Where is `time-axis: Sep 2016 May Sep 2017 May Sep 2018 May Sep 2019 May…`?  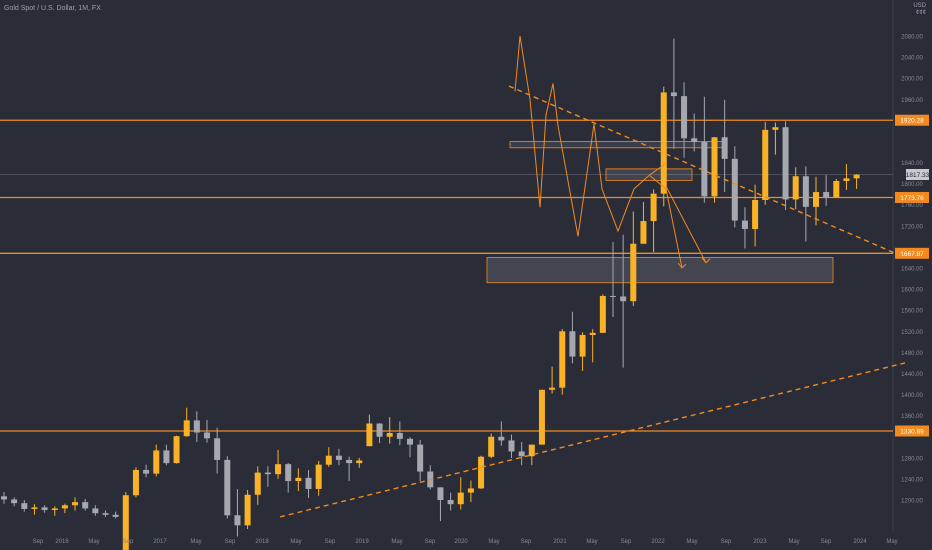
time-axis: Sep 2016 May Sep 2017 May Sep 2018 May Sep 2019 May… is located at coordinates (465, 542).